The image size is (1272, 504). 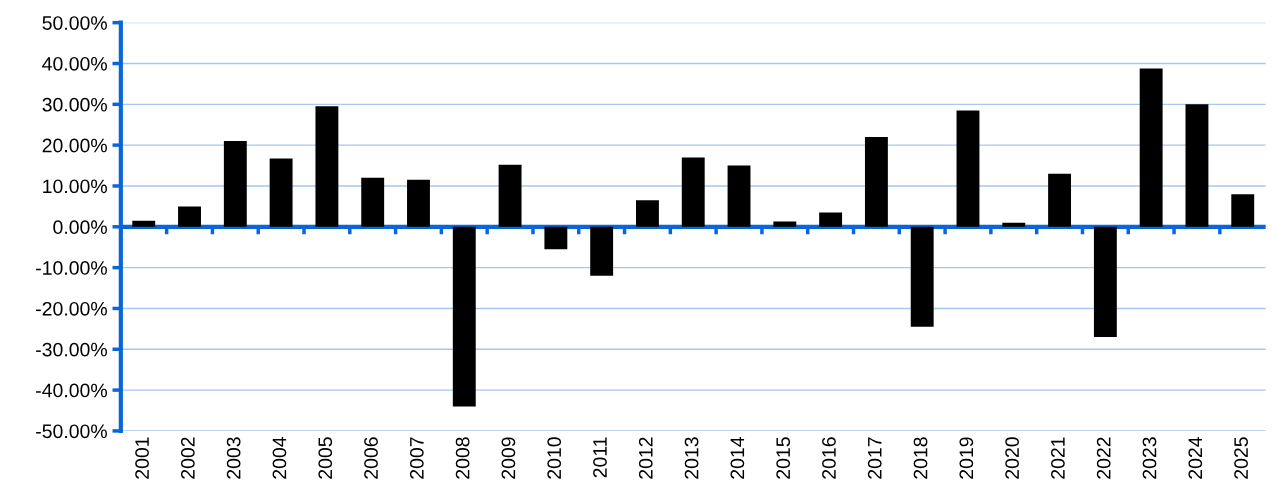 I want to click on x-tick-label: 2001, so click(x=142, y=458).